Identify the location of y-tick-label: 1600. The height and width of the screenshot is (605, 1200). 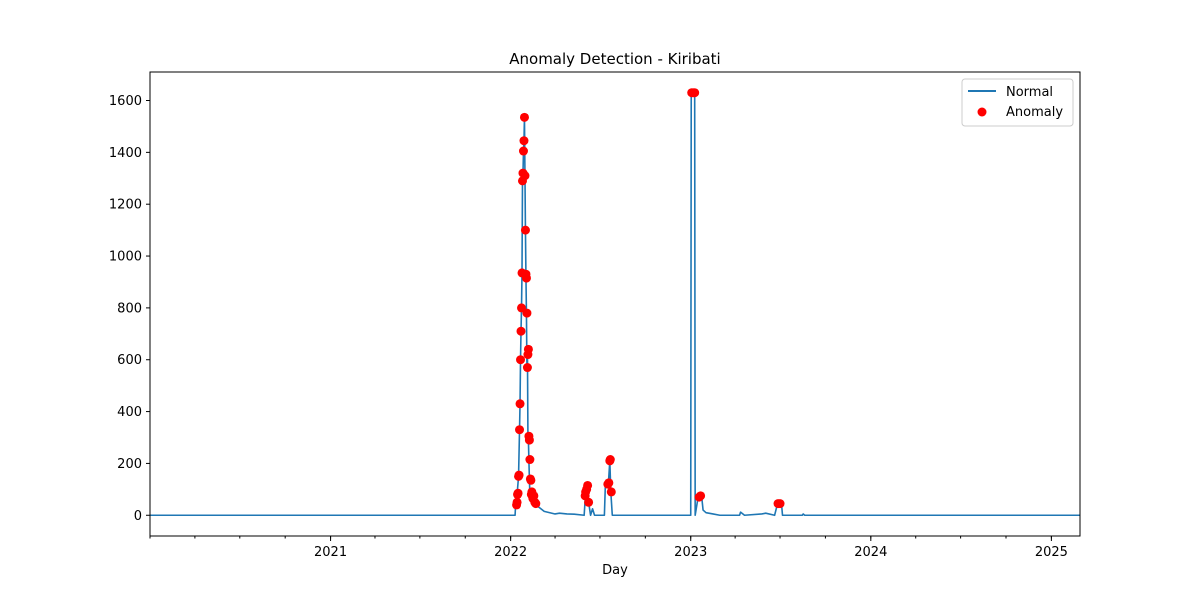
(125, 101).